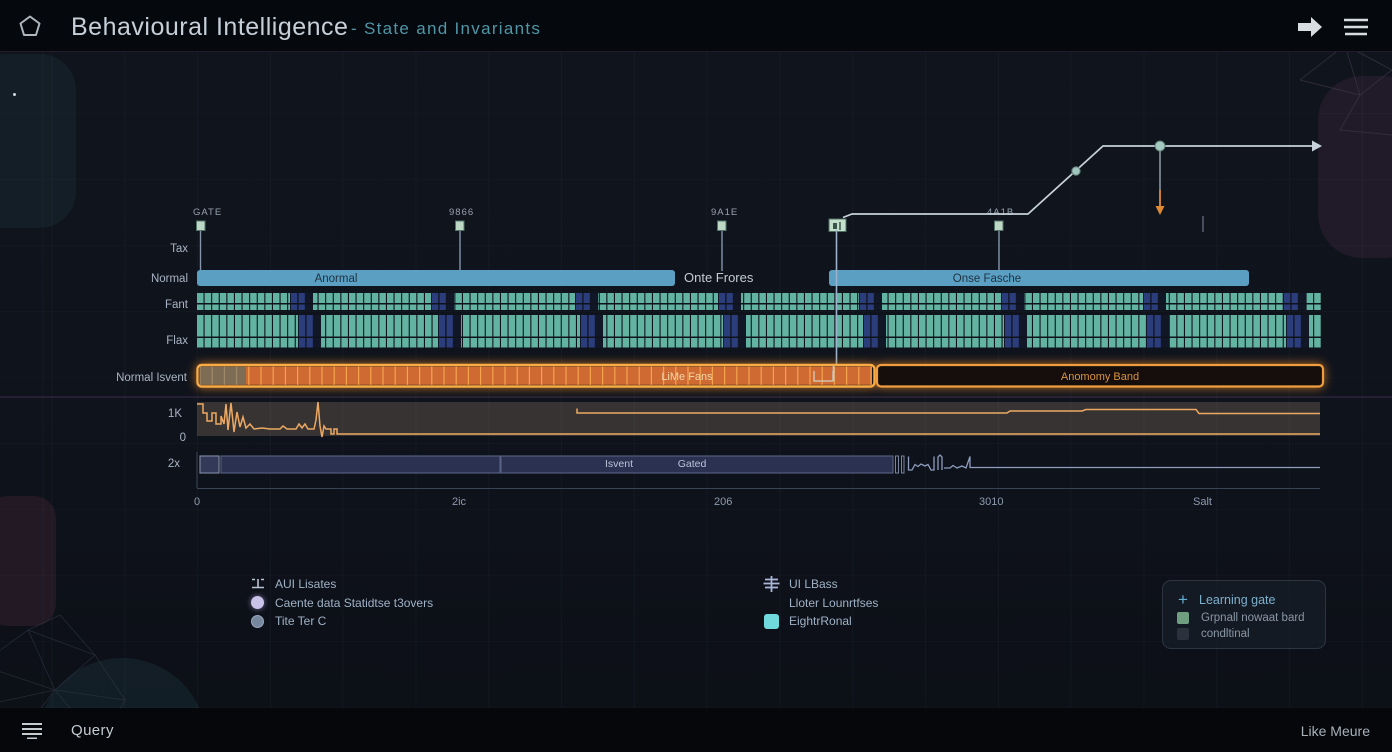  Describe the element at coordinates (1202, 502) in the screenshot. I see `svg-text: Salt` at that location.